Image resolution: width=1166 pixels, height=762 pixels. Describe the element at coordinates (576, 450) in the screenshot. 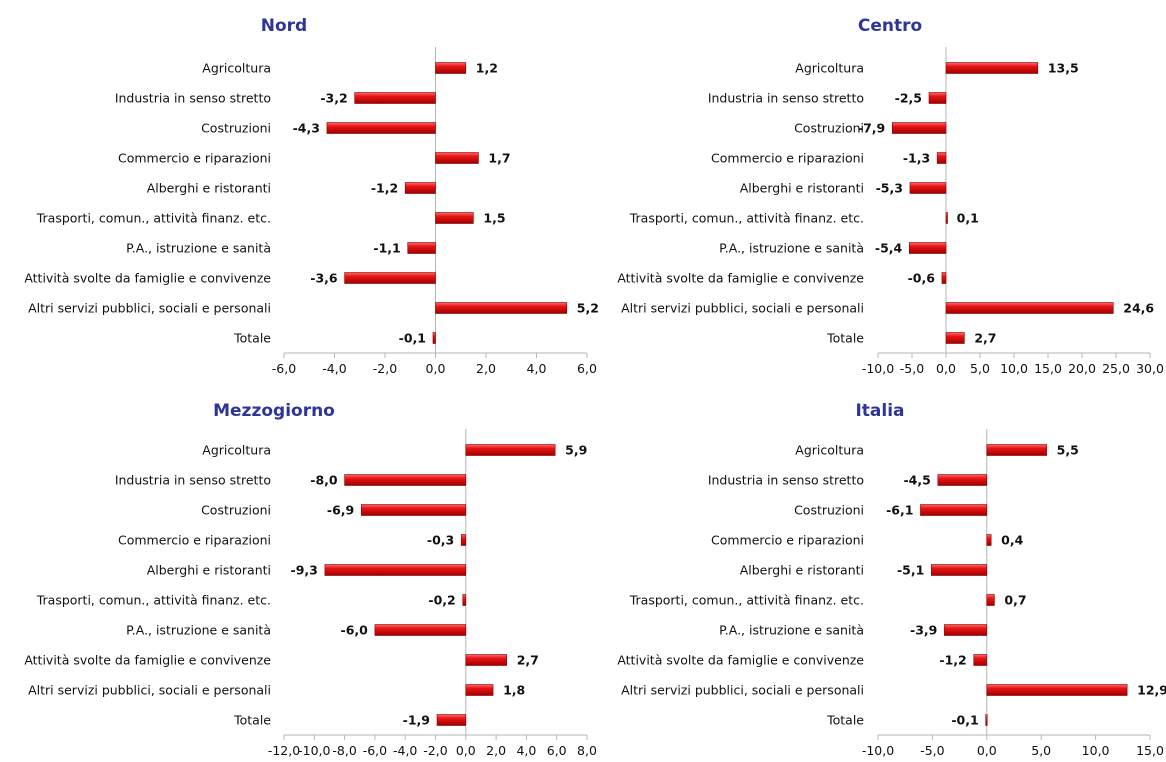

I see `value-label: 5,9` at that location.